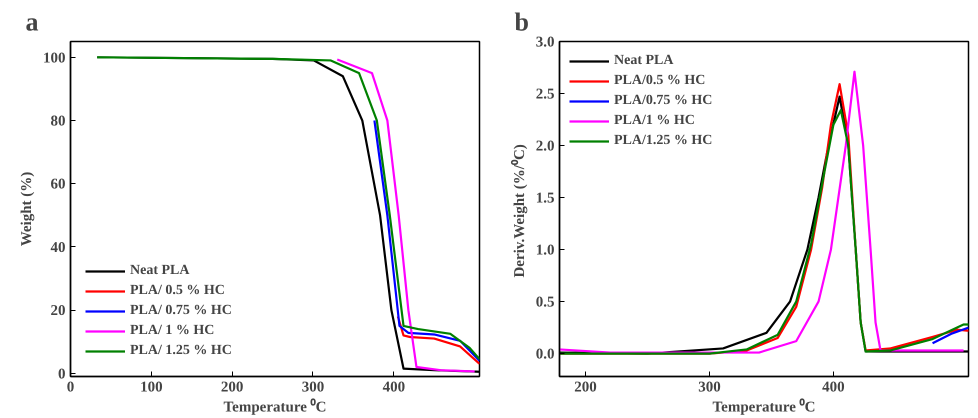 This screenshot has height=418, width=978. What do you see at coordinates (58, 122) in the screenshot?
I see `y-tick-label: 80` at bounding box center [58, 122].